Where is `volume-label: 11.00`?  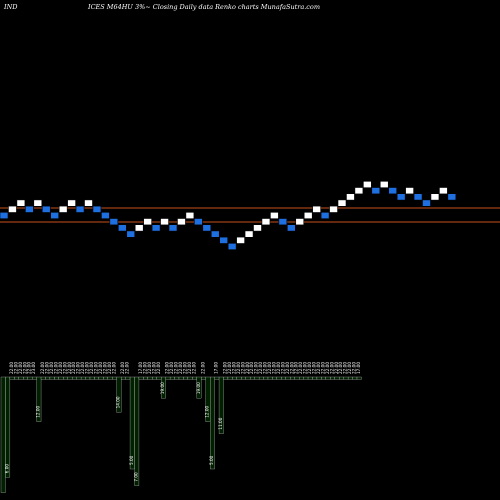
volume-label: 11.00 is located at coordinates (220, 423).